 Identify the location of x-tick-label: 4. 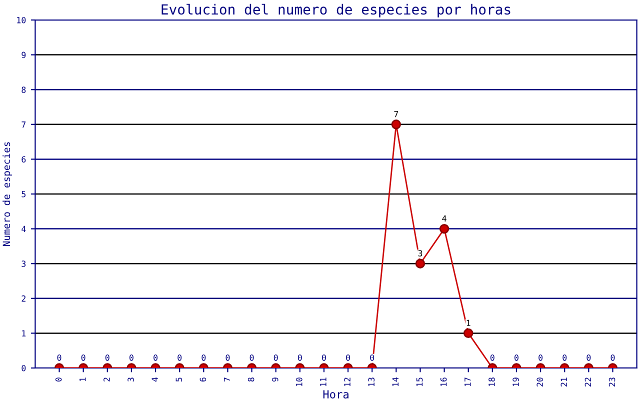
(155, 379).